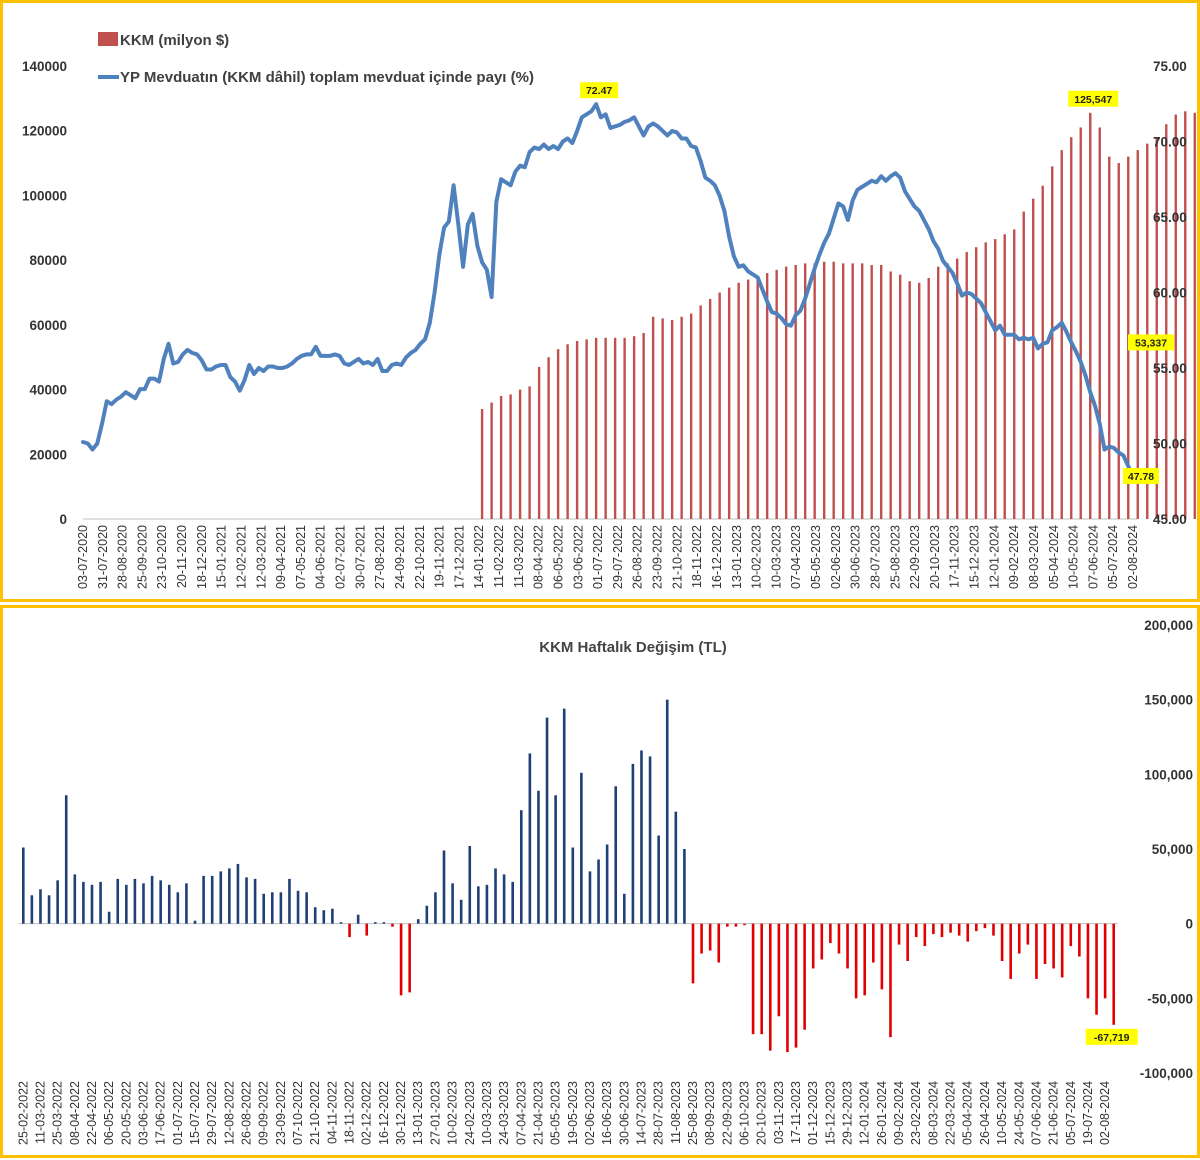  I want to click on x-axis-tick-label: 21-10-2022, so click(315, 1113).